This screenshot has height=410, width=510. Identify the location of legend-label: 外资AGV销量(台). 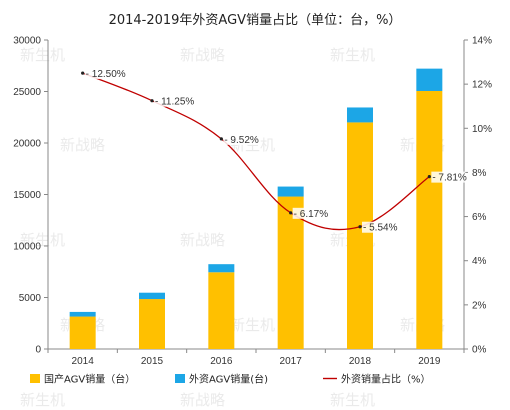
(228, 379).